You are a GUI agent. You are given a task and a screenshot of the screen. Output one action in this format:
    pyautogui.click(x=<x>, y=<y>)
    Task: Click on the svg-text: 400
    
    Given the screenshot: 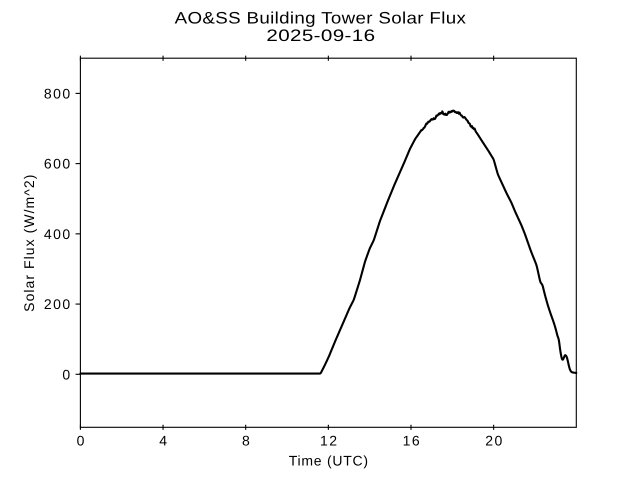 What is the action you would take?
    pyautogui.click(x=58, y=234)
    